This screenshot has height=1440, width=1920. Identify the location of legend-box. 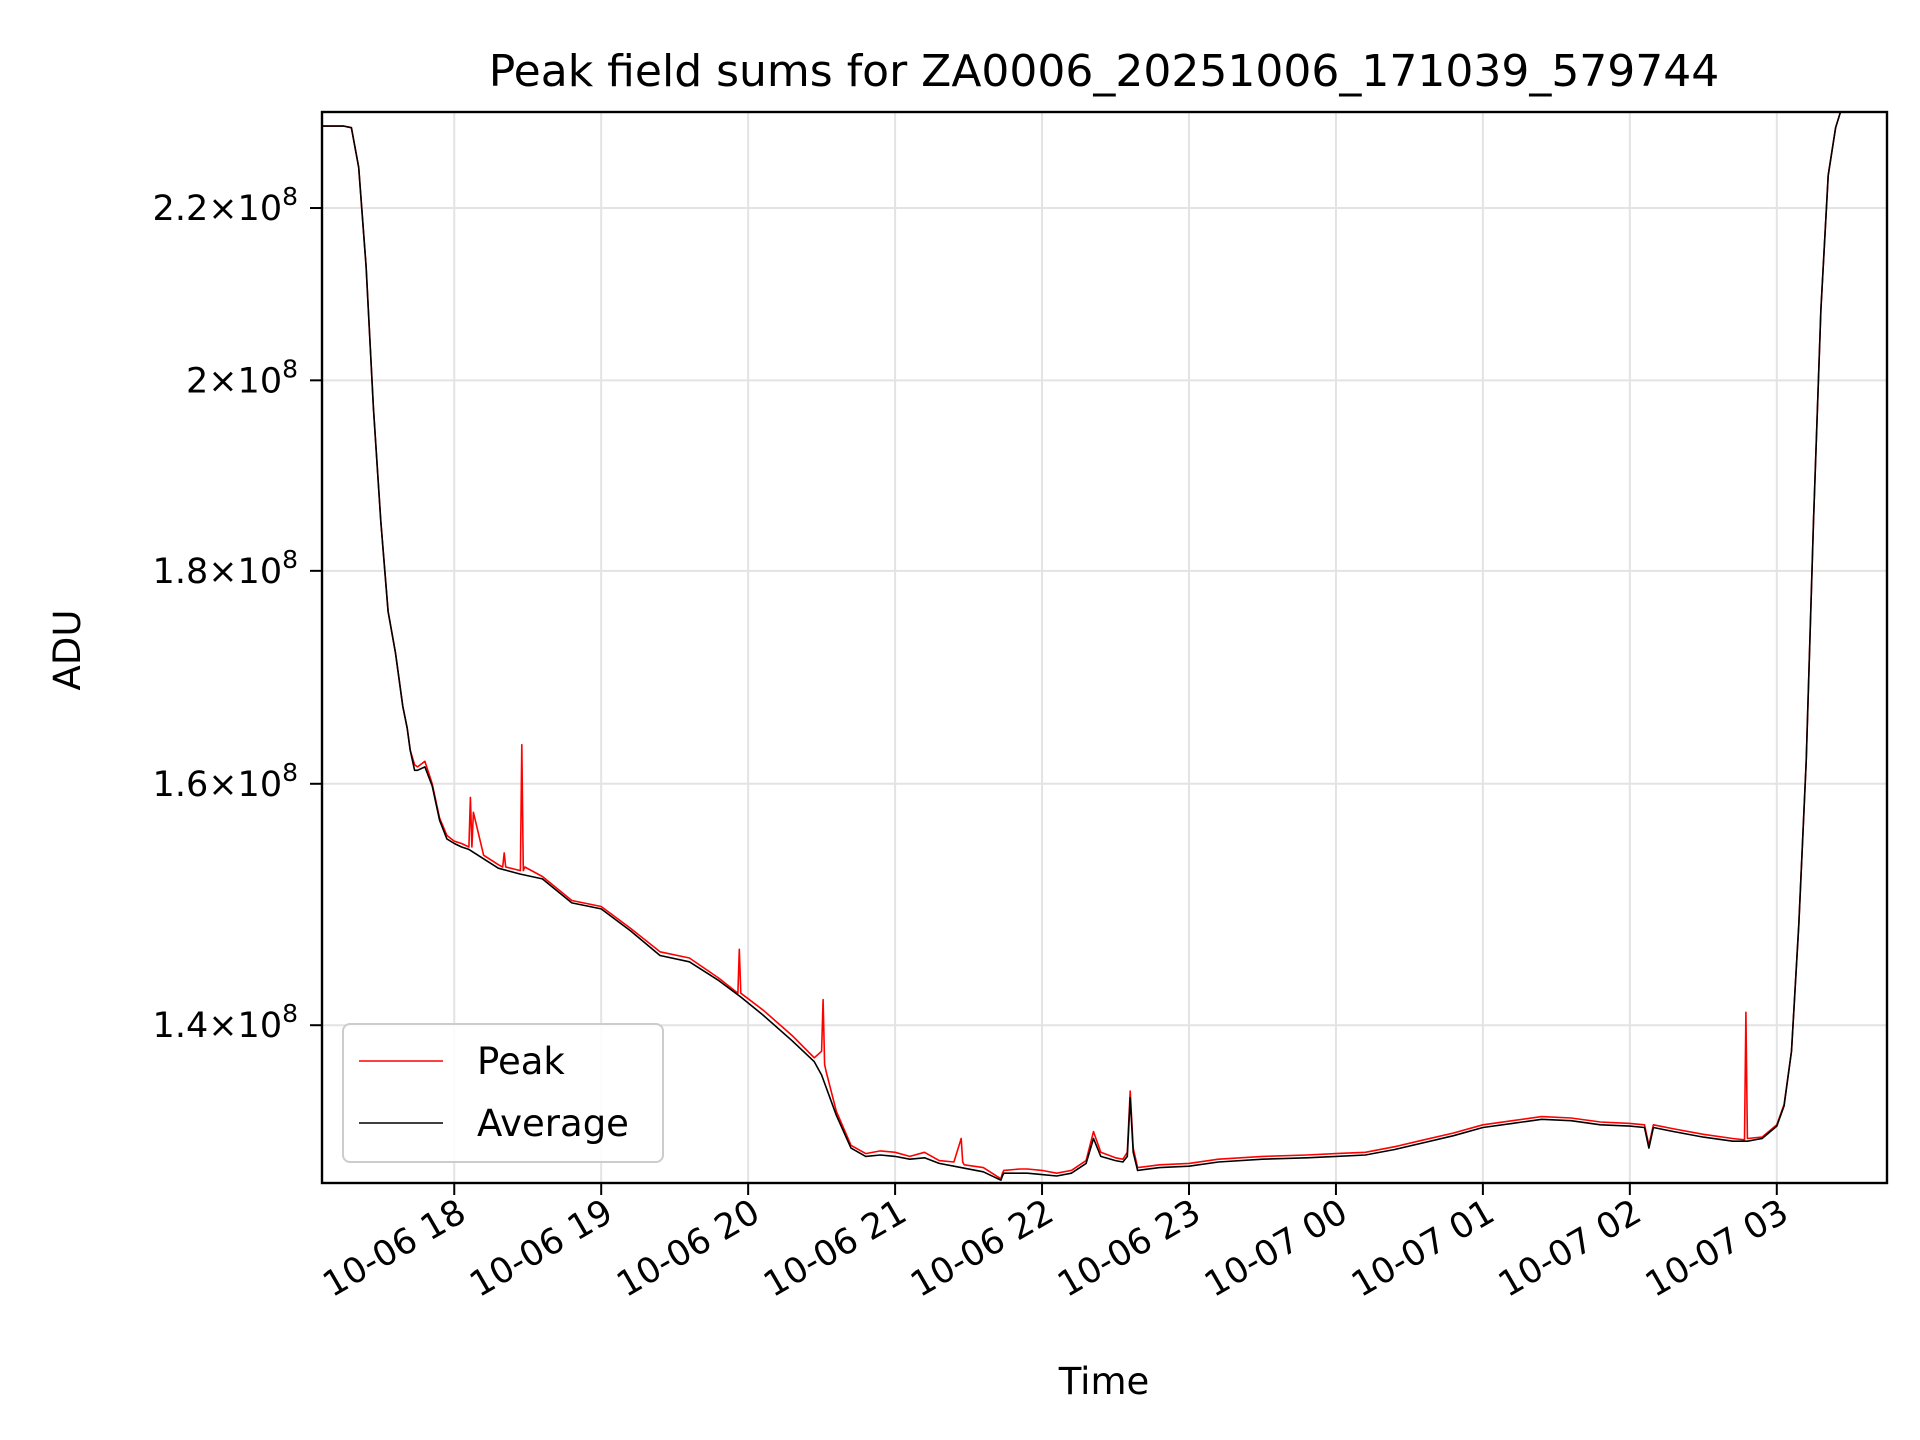
(503, 1093).